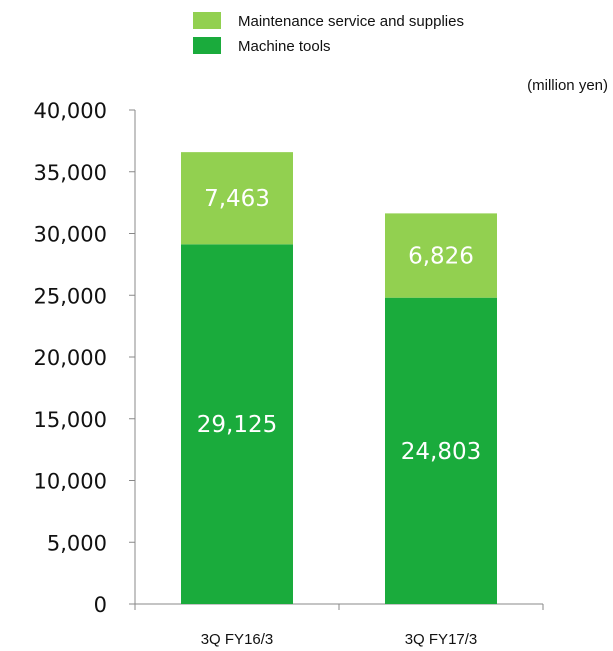 Image resolution: width=613 pixels, height=651 pixels. What do you see at coordinates (70, 358) in the screenshot?
I see `y-tick-label: 20,000` at bounding box center [70, 358].